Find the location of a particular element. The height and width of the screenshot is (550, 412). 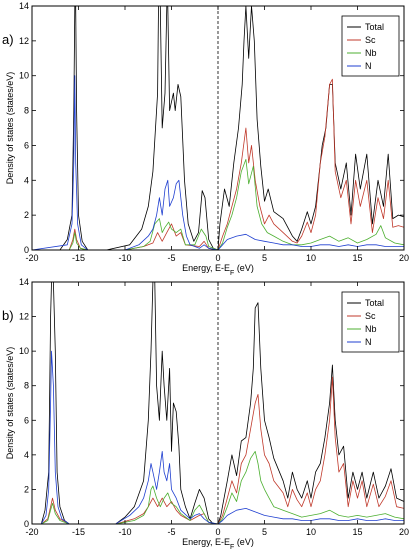

panel-label: b) is located at coordinates (8, 315).